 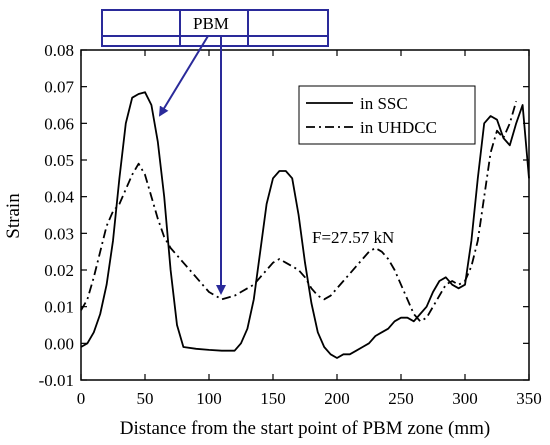 I want to click on x-tick-label: 100, so click(x=209, y=398).